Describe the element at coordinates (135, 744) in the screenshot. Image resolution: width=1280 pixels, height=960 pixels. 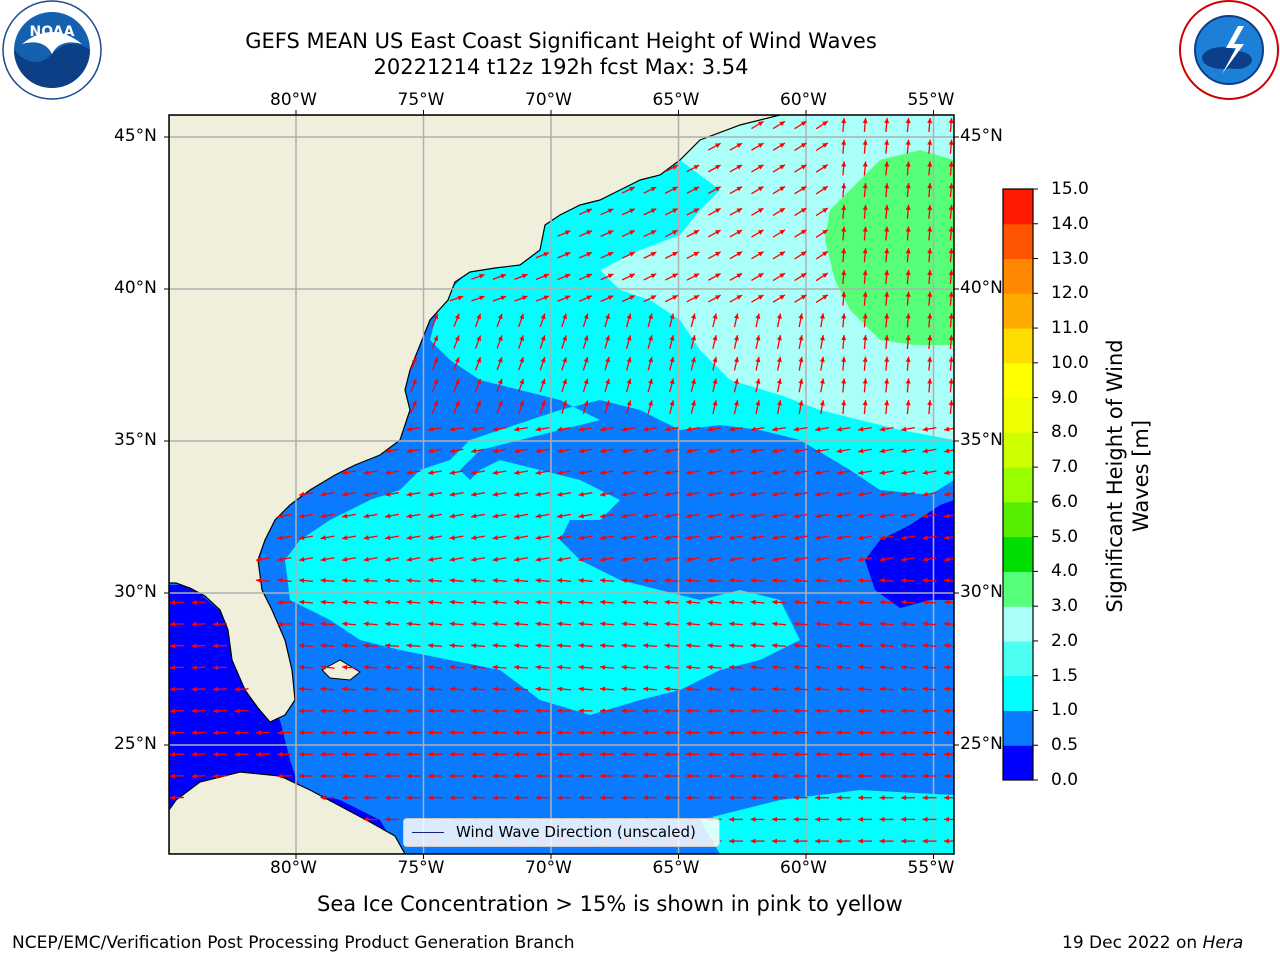
I see `lat-label-left: 25°N` at that location.